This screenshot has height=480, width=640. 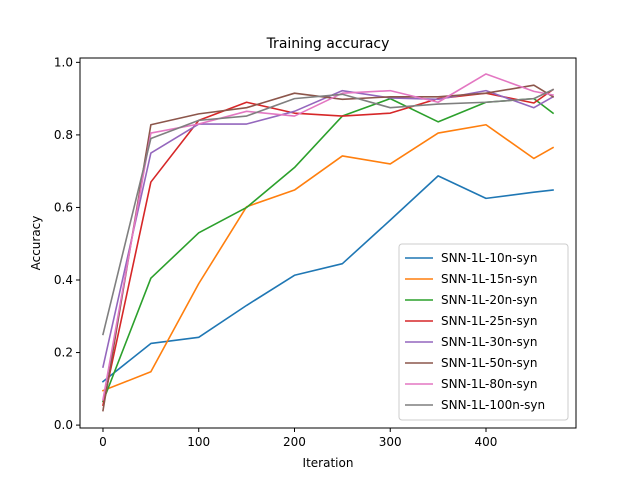 I want to click on y-tick-label-0: 0.0, so click(x=63, y=425).